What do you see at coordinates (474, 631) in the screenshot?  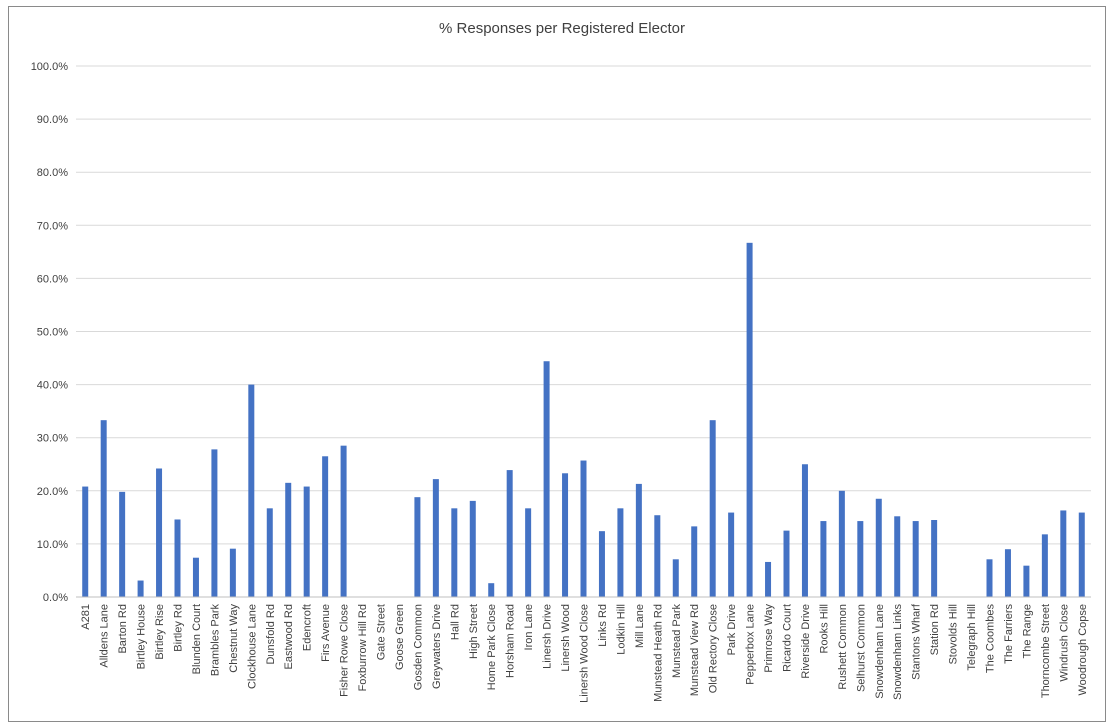 I see `x-tick-label: High Street` at bounding box center [474, 631].